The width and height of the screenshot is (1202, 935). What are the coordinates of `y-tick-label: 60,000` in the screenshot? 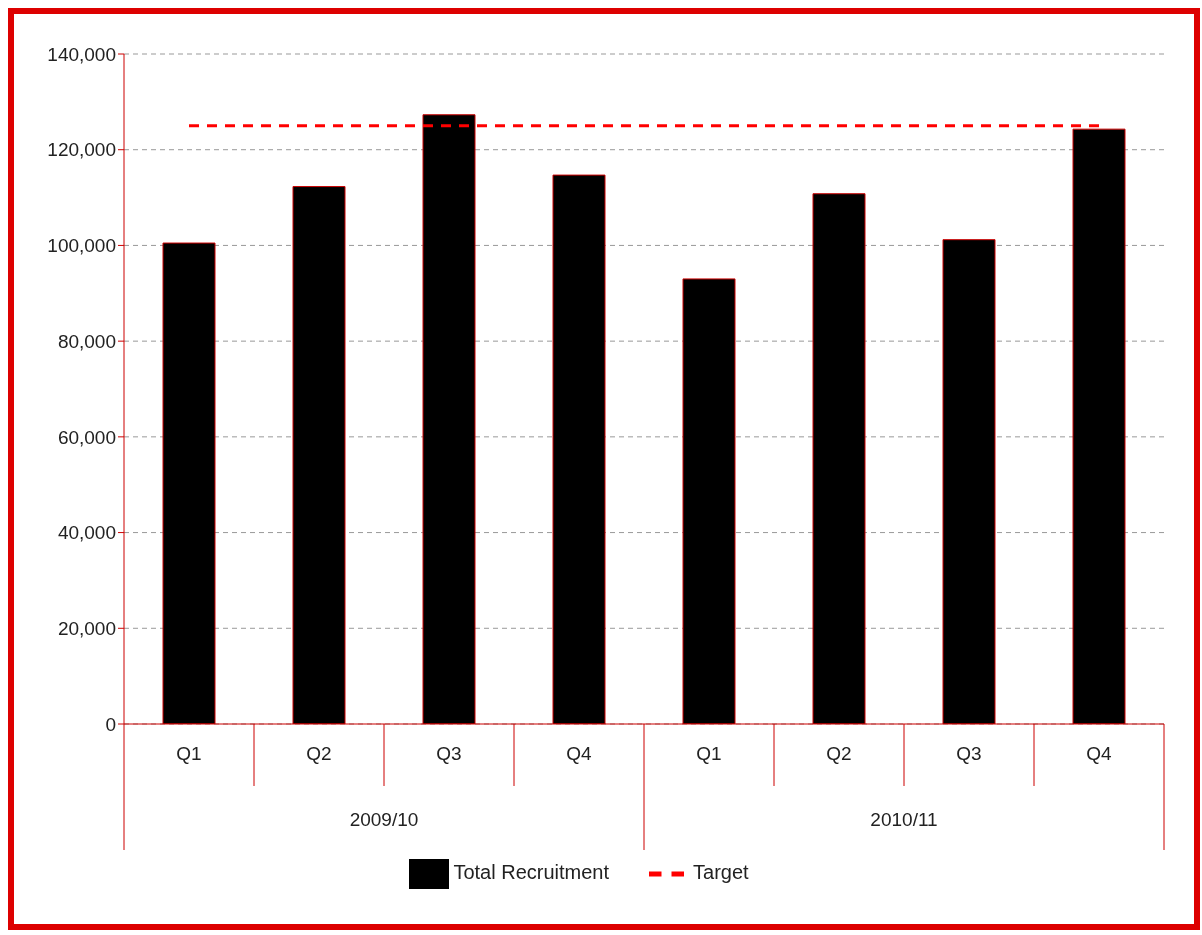 It's located at (86, 437).